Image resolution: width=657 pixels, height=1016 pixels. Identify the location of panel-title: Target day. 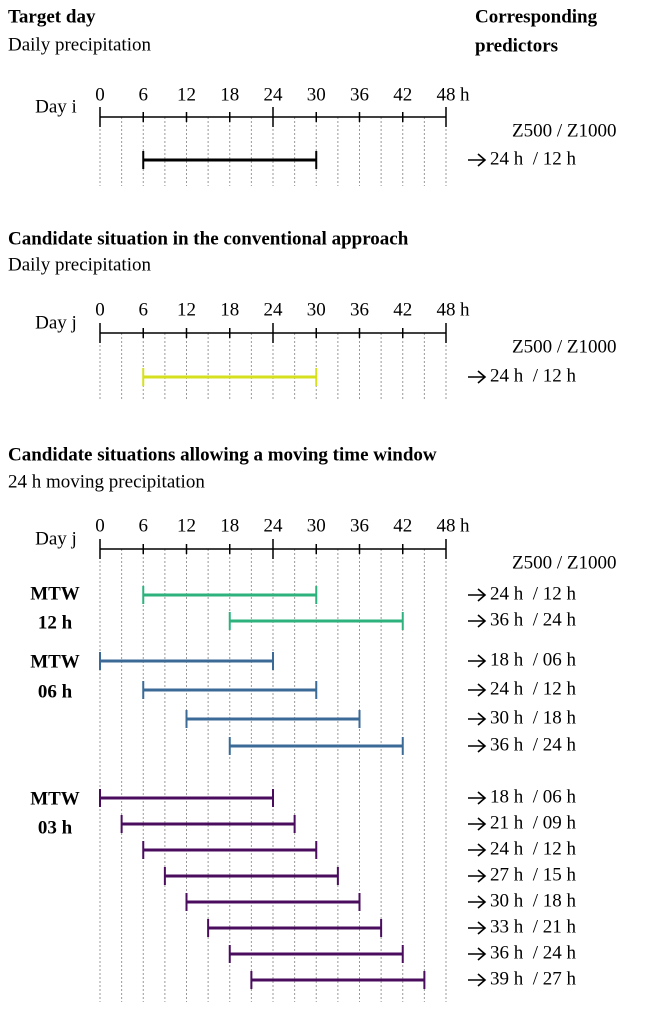
(52, 16).